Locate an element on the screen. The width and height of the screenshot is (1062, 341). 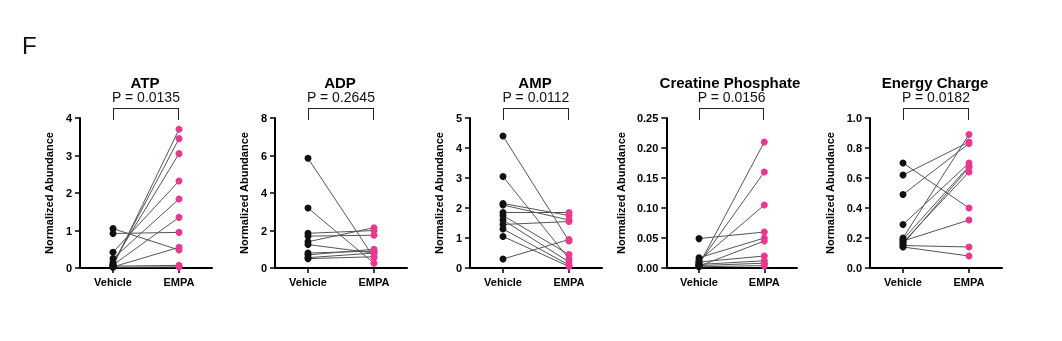
chart-title: ATP is located at coordinates (145, 82).